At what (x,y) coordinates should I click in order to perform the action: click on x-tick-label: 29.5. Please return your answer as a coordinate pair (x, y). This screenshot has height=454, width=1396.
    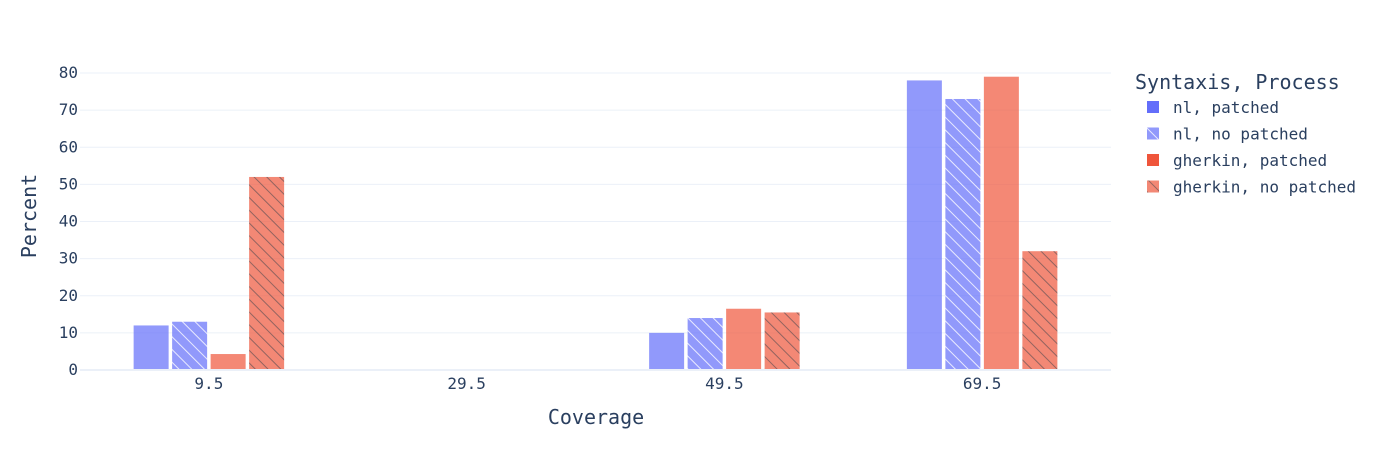
    Looking at the image, I should click on (466, 383).